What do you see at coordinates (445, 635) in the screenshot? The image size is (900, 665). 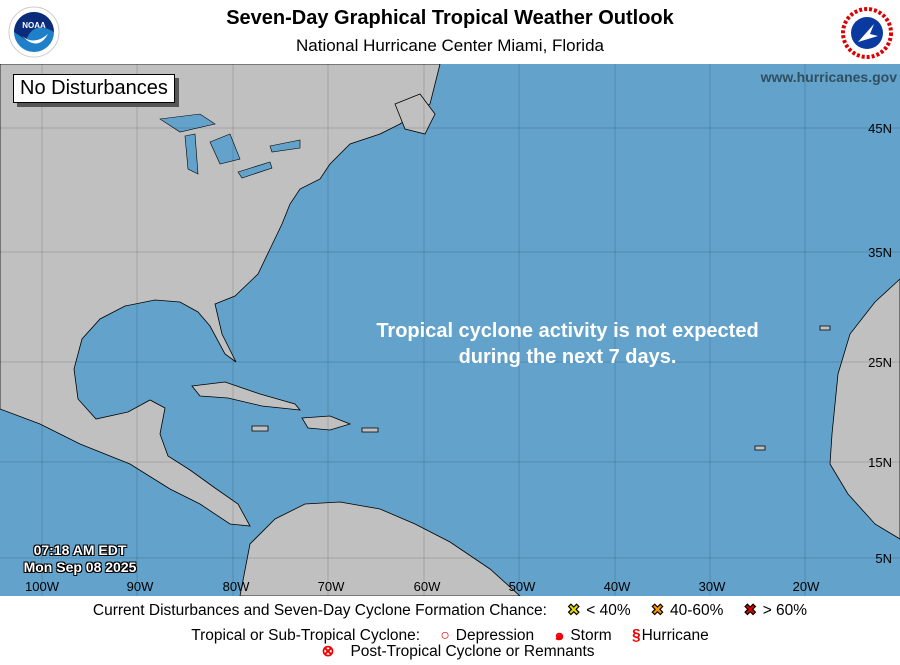 I see `depression-icon: ○` at bounding box center [445, 635].